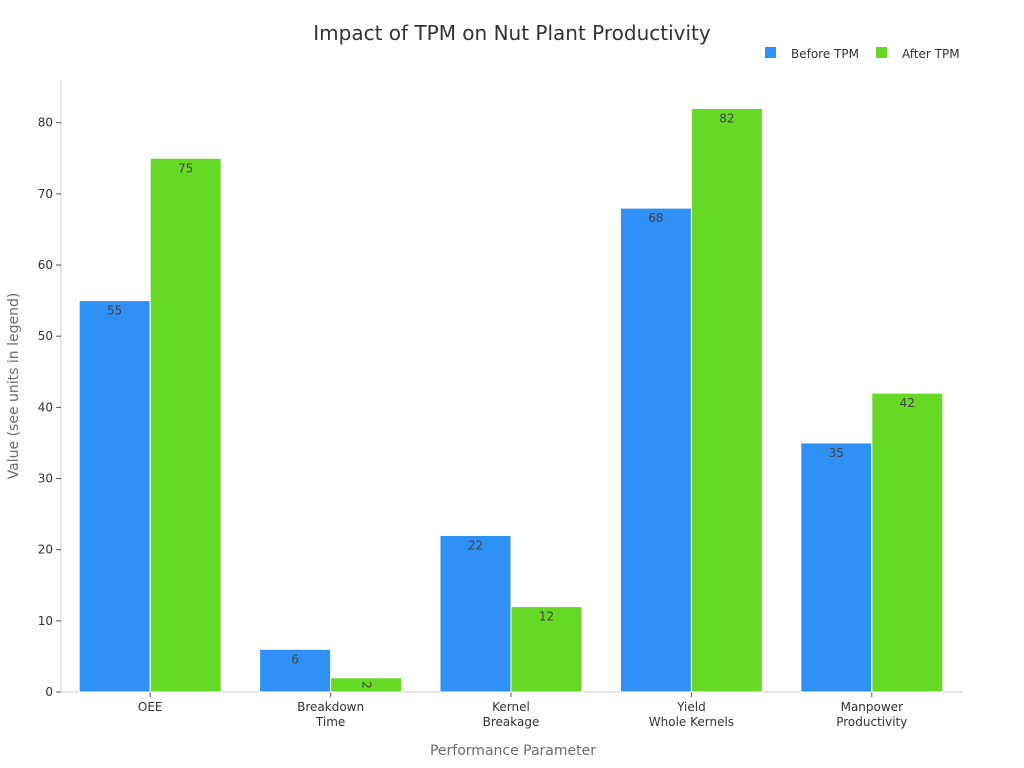  Describe the element at coordinates (45, 194) in the screenshot. I see `y-tick-label: 70` at that location.